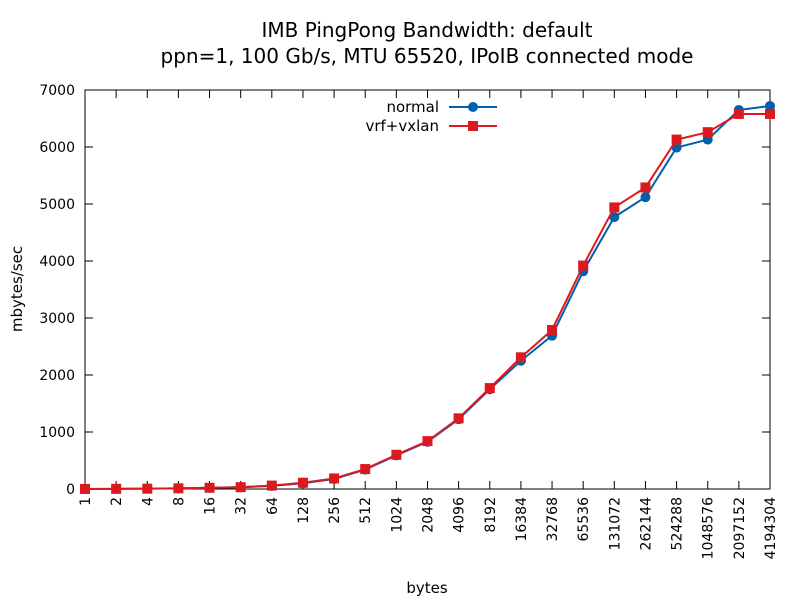 Image resolution: width=800 pixels, height=600 pixels. I want to click on x-tick-label: 2, so click(117, 501).